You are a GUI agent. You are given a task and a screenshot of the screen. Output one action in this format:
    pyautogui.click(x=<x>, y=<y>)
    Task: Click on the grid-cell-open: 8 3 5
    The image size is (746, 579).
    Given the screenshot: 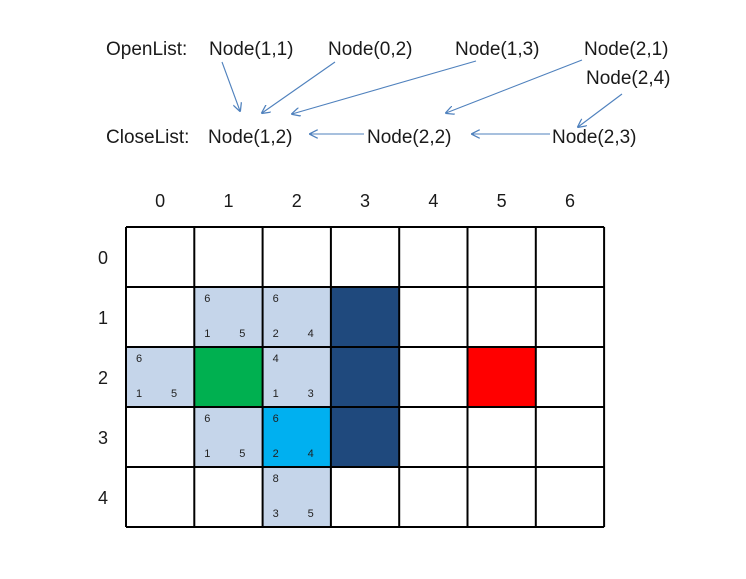 What is the action you would take?
    pyautogui.click(x=296, y=497)
    